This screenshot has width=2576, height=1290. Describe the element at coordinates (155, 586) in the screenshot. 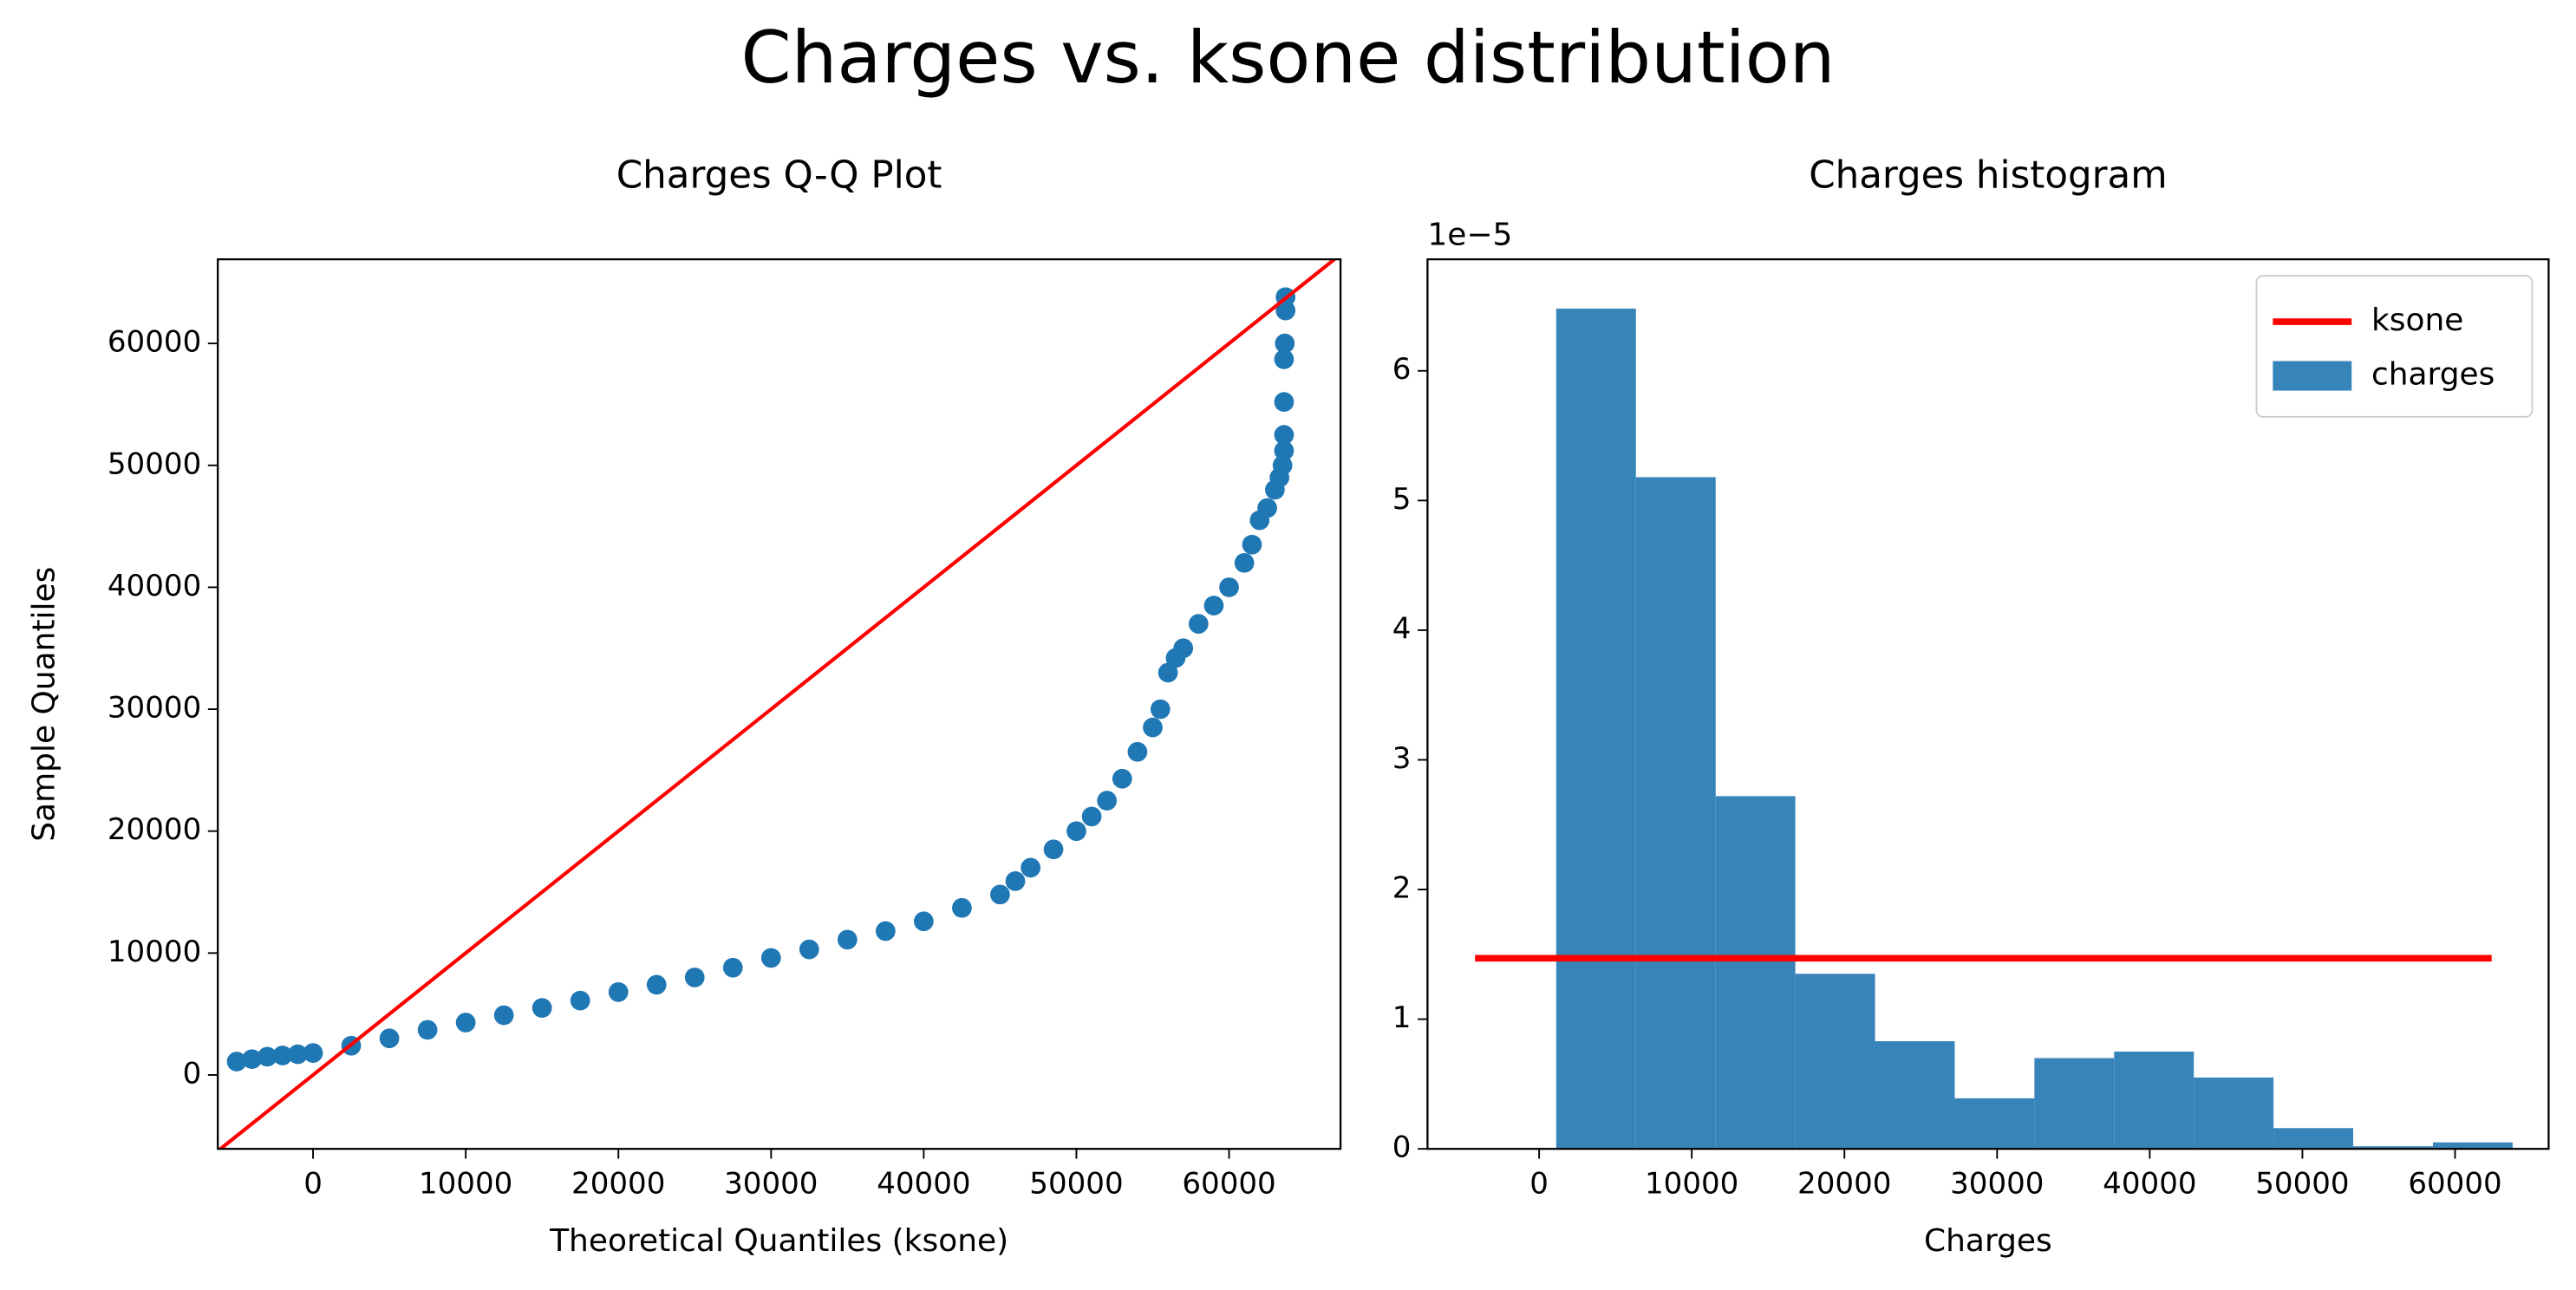

I see `y-tick-label: 40000` at that location.